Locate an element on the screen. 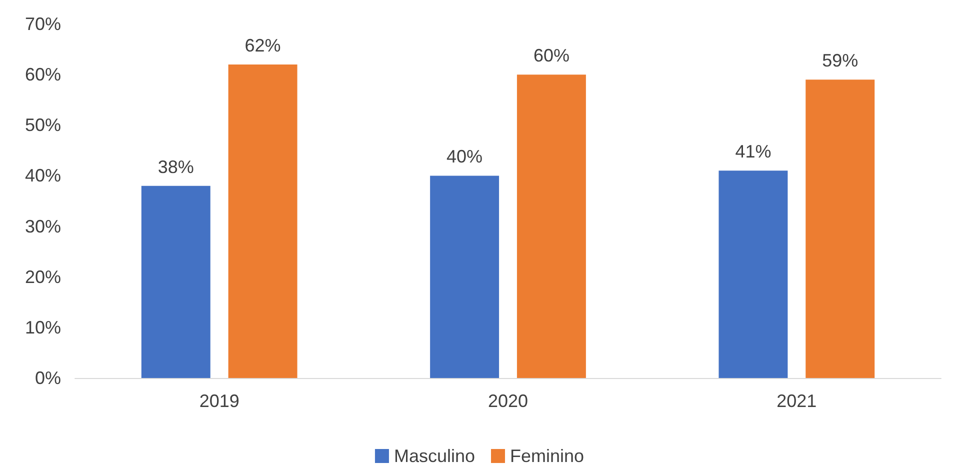 The width and height of the screenshot is (959, 470). y-tick-label: 40% is located at coordinates (42, 176).